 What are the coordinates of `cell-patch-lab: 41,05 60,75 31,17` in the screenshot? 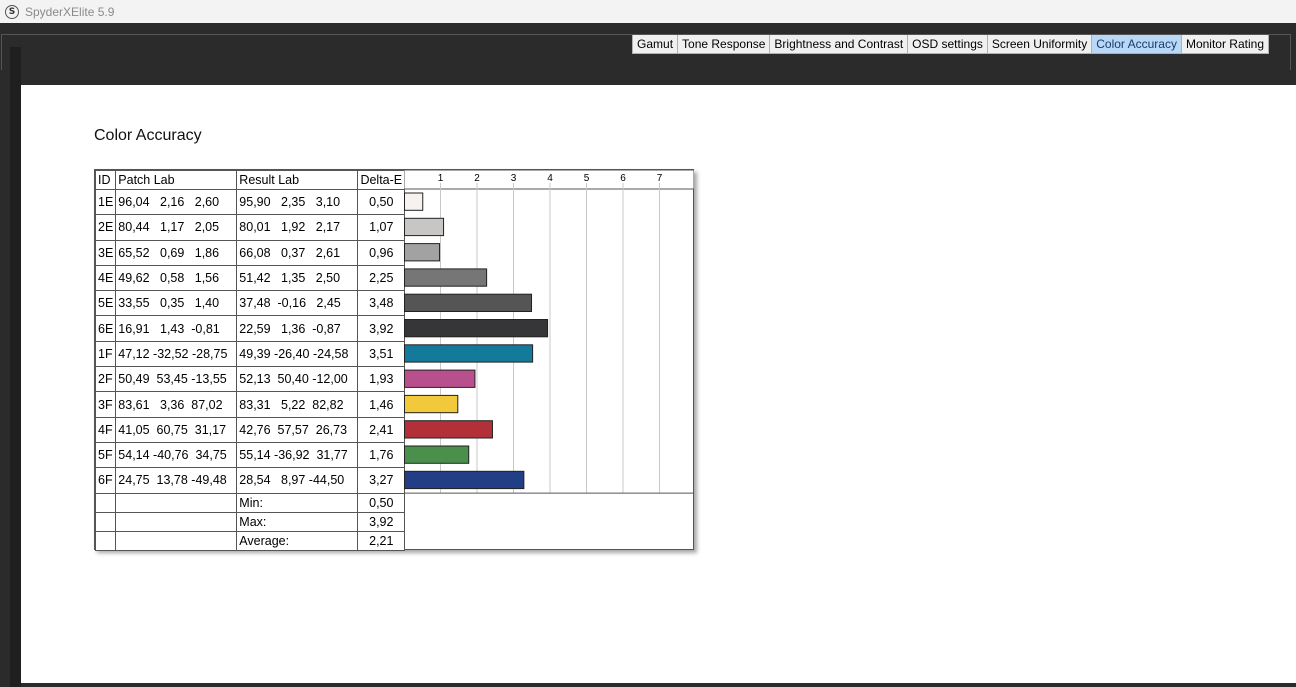 It's located at (176, 429).